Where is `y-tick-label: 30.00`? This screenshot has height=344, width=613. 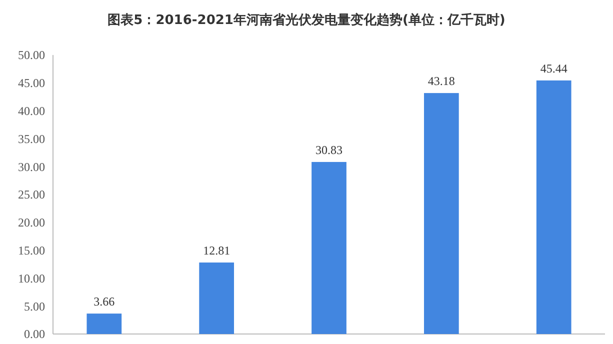
y-tick-label: 30.00 is located at coordinates (31, 167).